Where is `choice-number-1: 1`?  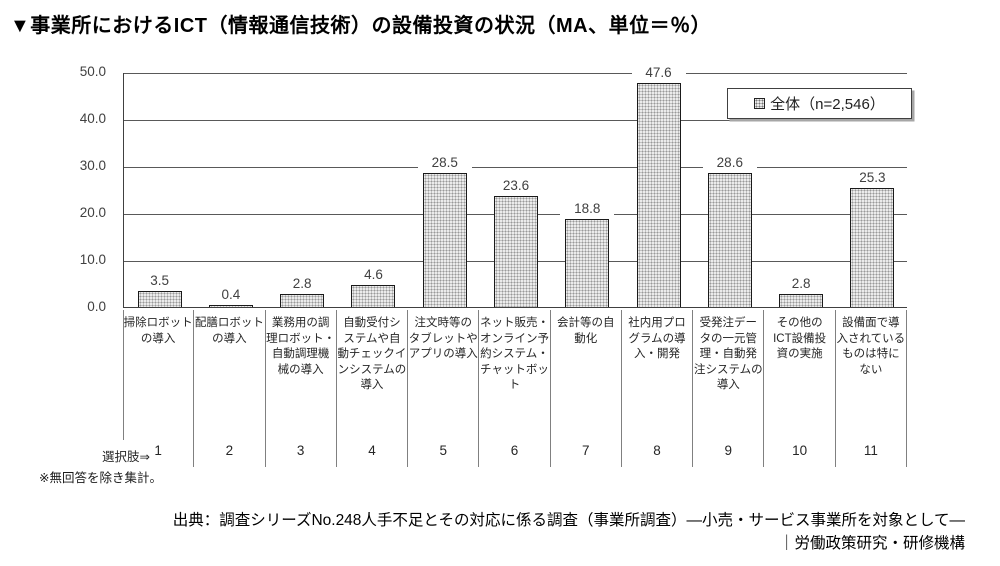 choice-number-1: 1 is located at coordinates (158, 450).